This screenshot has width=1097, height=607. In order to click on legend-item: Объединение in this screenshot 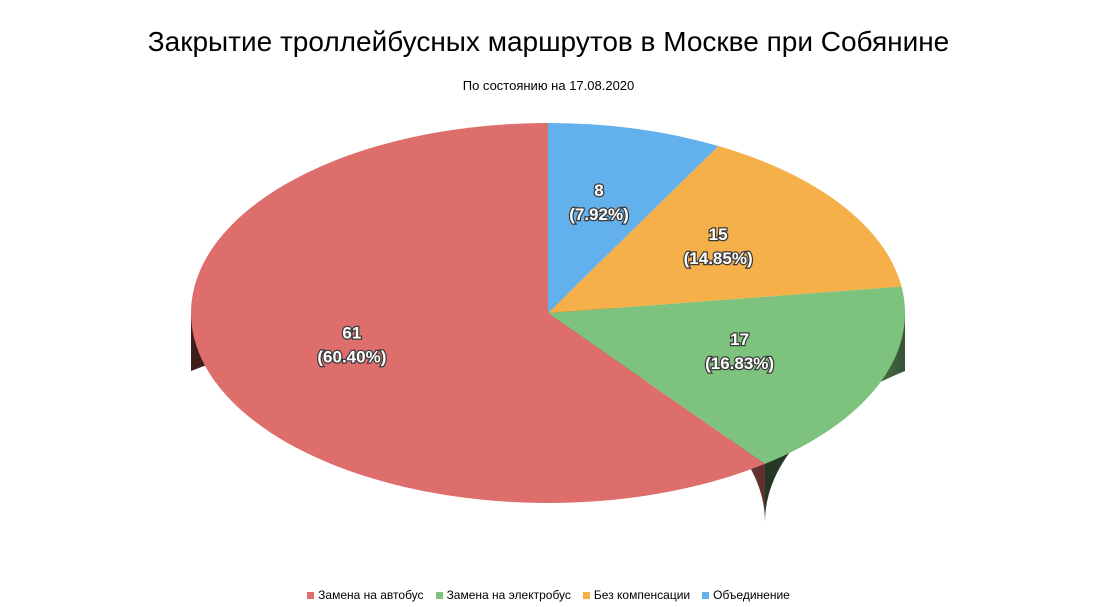, I will do `click(746, 595)`.